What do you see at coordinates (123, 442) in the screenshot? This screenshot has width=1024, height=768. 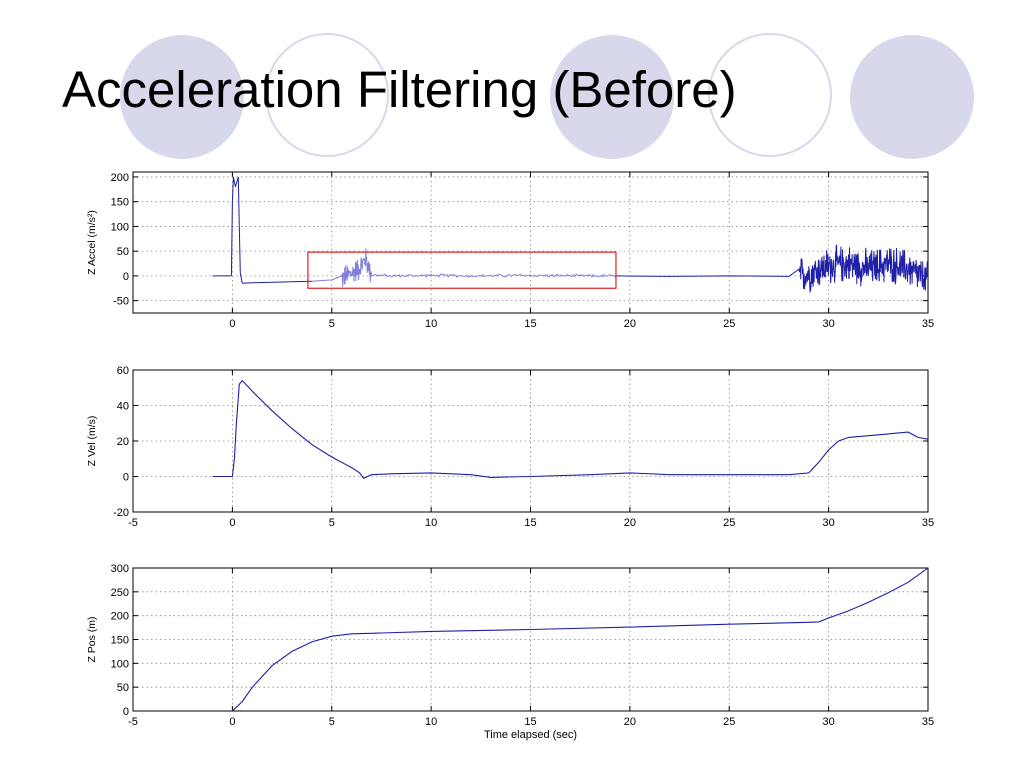 I see `y-tick-label: 20` at bounding box center [123, 442].